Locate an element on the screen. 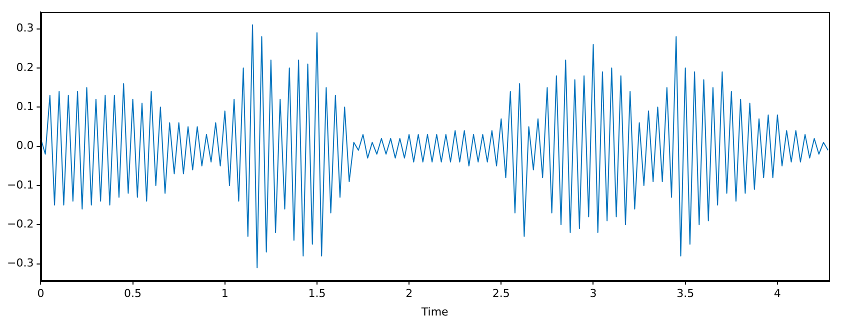 This screenshot has height=323, width=857. x-tick-label: 0 is located at coordinates (40, 293).